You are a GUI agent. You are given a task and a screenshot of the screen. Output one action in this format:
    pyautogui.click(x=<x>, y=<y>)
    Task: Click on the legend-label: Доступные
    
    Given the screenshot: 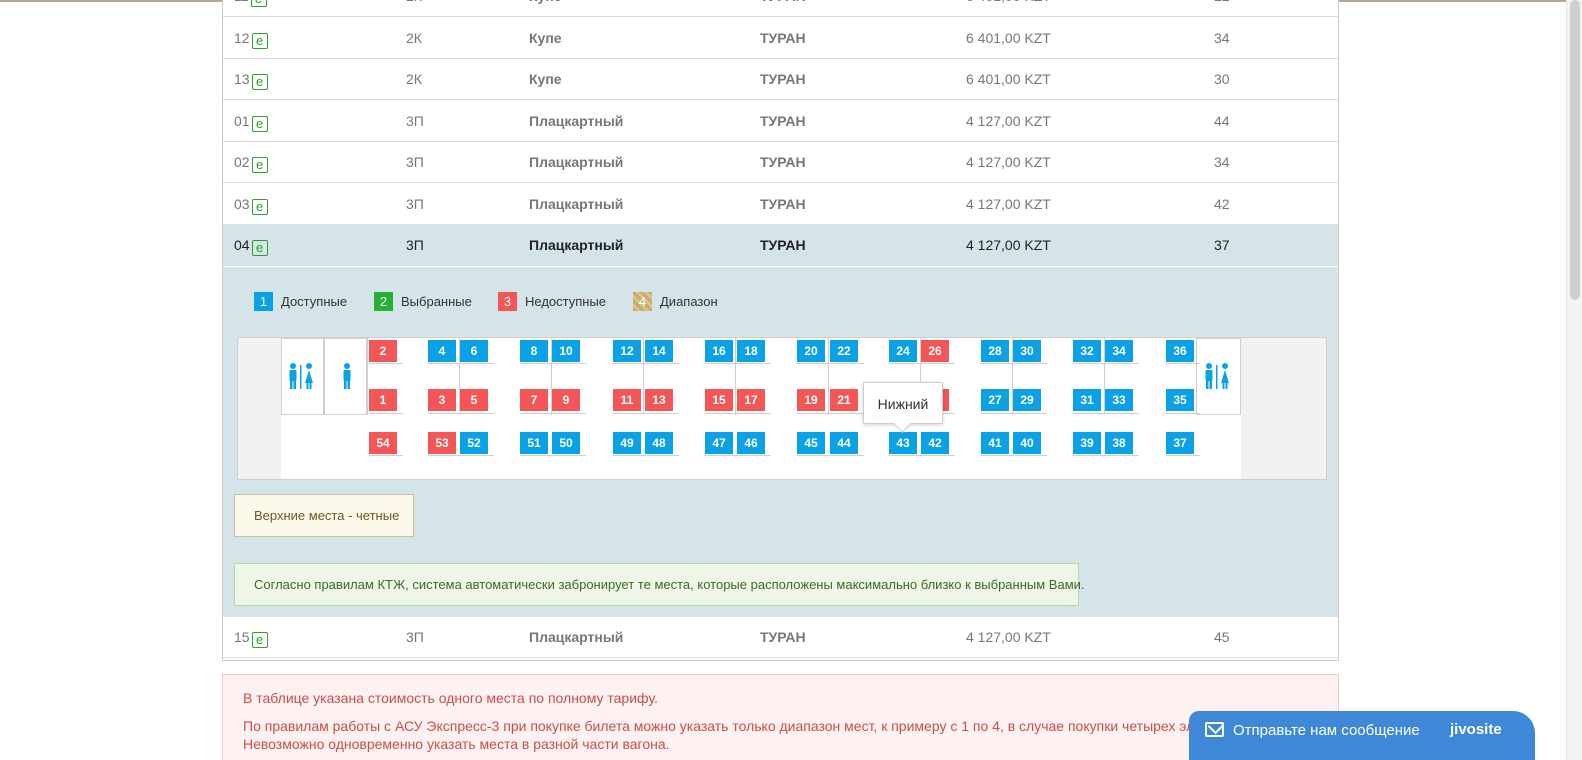 What is the action you would take?
    pyautogui.click(x=314, y=301)
    